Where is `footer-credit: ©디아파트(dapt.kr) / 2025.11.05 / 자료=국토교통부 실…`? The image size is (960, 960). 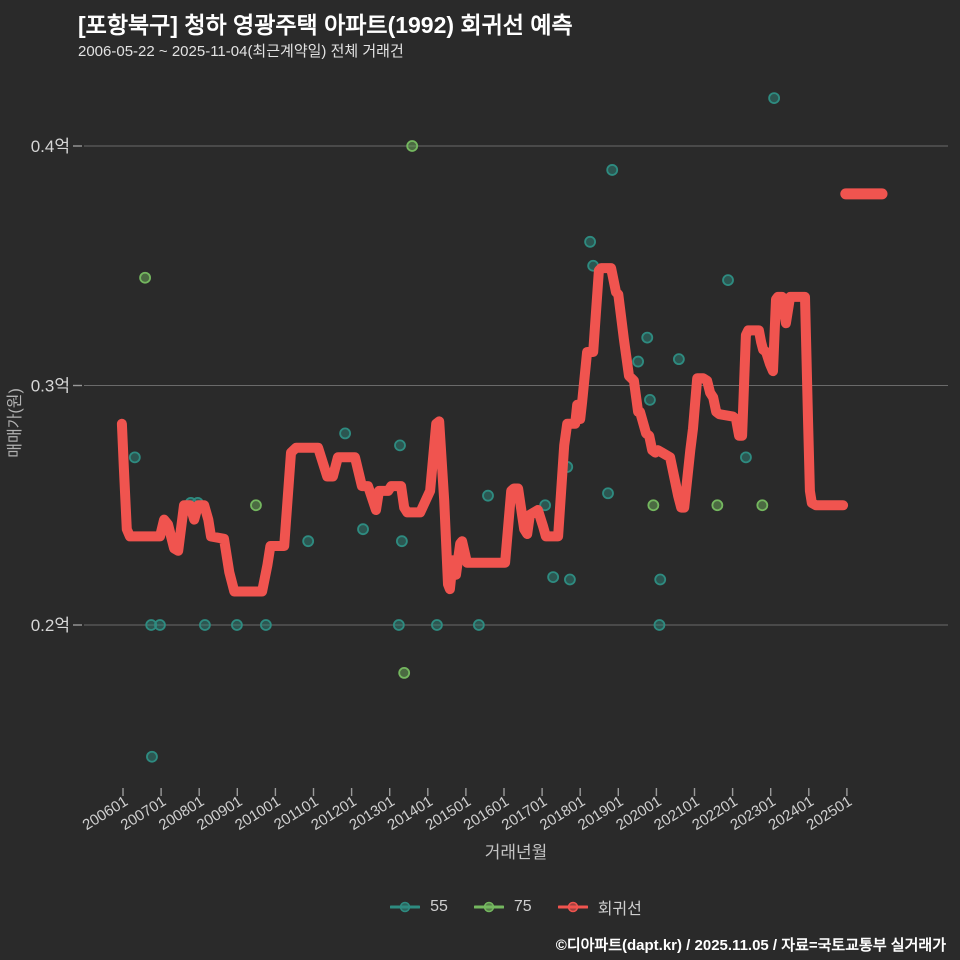
footer-credit: ©디아파트(dapt.kr) / 2025.11.05 / 자료=국토교통부 실… is located at coordinates (750, 945).